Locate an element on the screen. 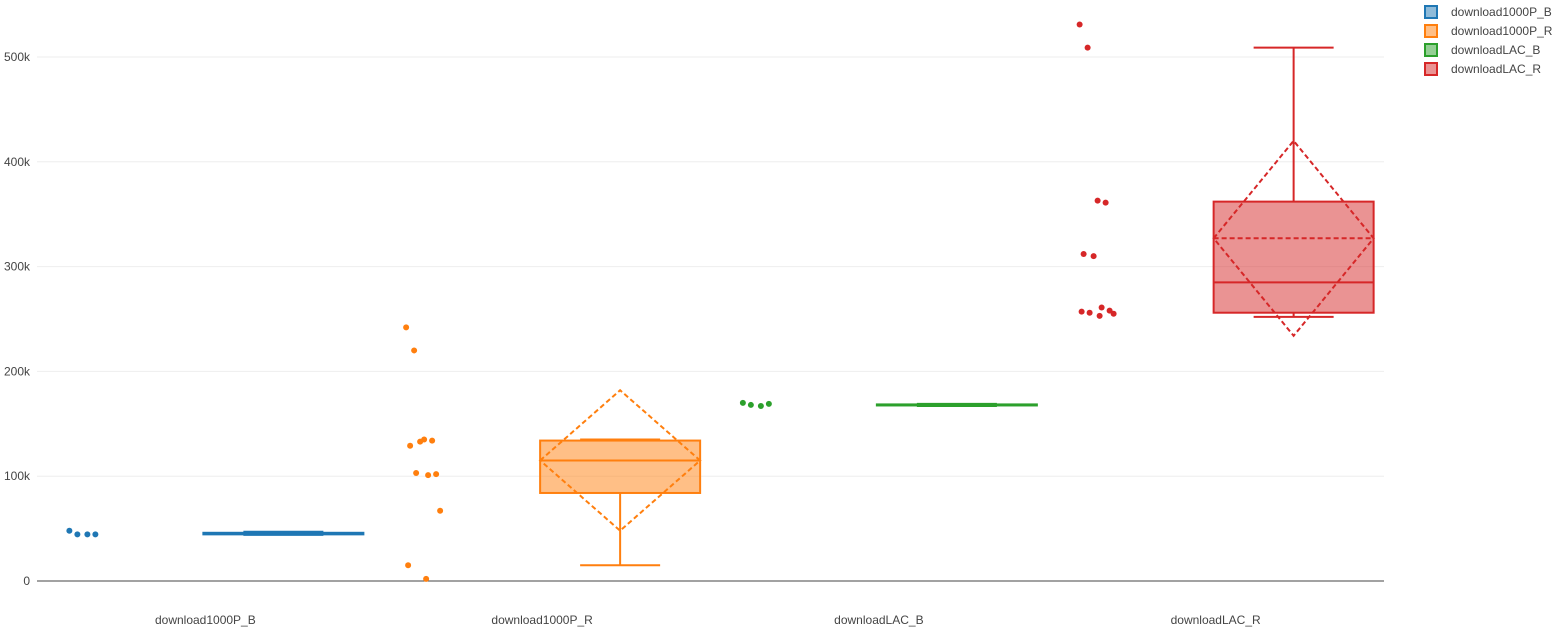 The height and width of the screenshot is (636, 1563). y-axis-ticks: 0 100k 200k 300k 400k 500k is located at coordinates (17, 319).